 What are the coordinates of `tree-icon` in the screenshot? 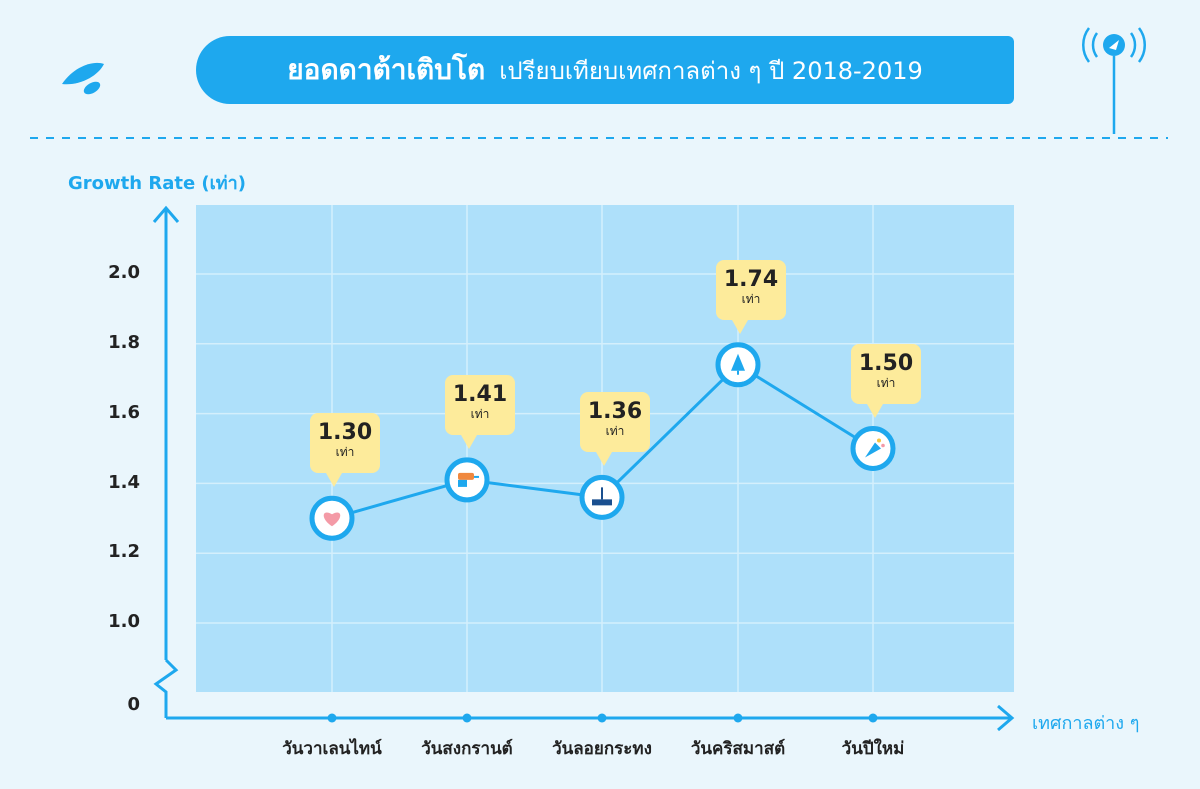 It's located at (738, 364).